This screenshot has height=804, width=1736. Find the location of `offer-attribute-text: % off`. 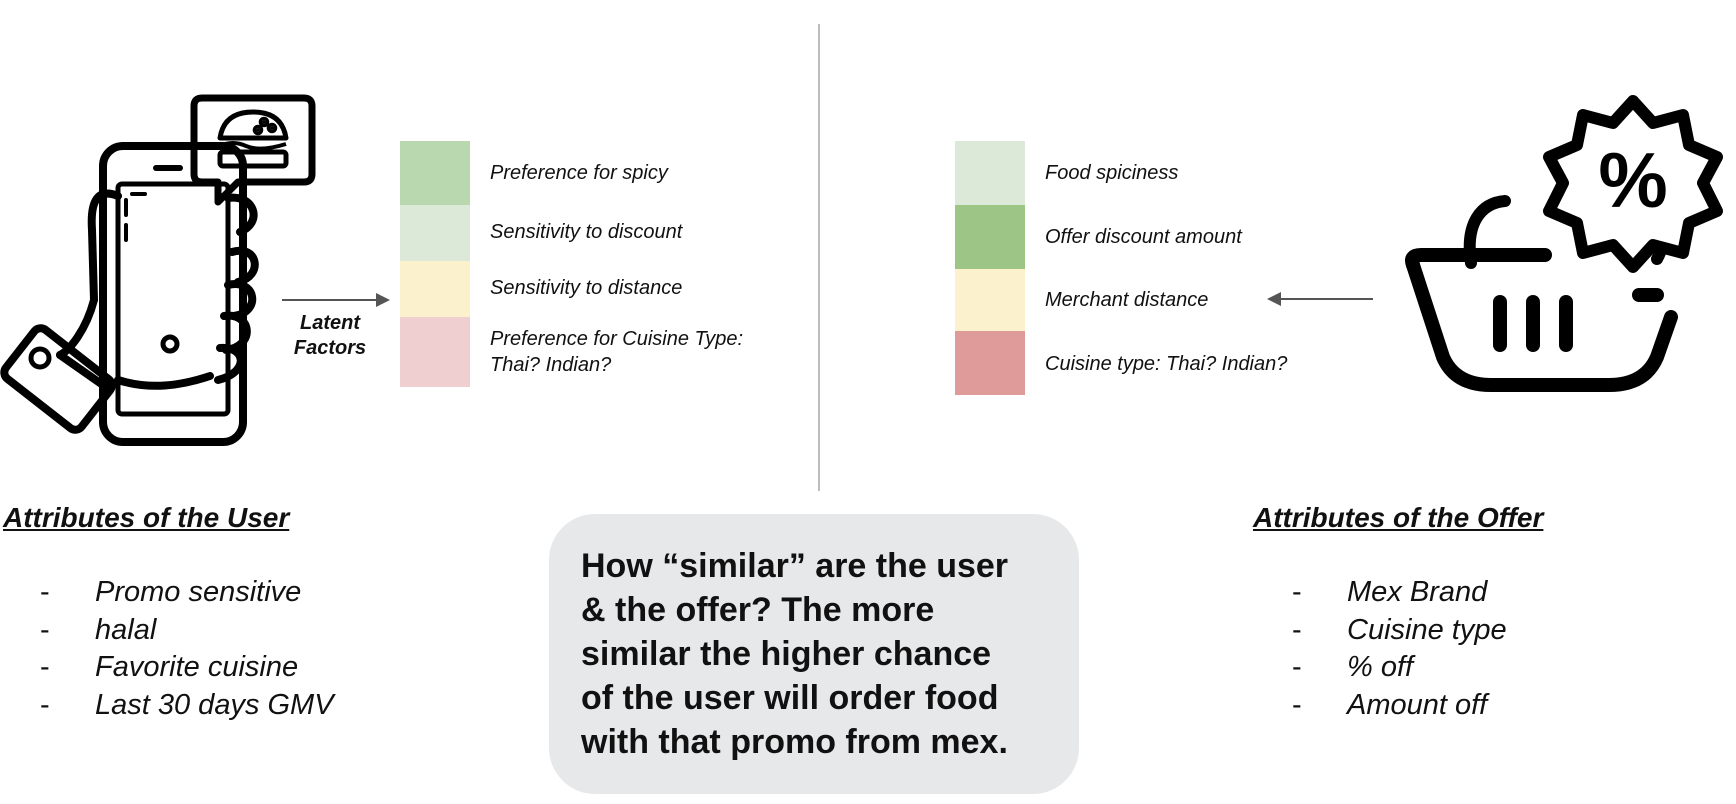

offer-attribute-text: % off is located at coordinates (1380, 667).